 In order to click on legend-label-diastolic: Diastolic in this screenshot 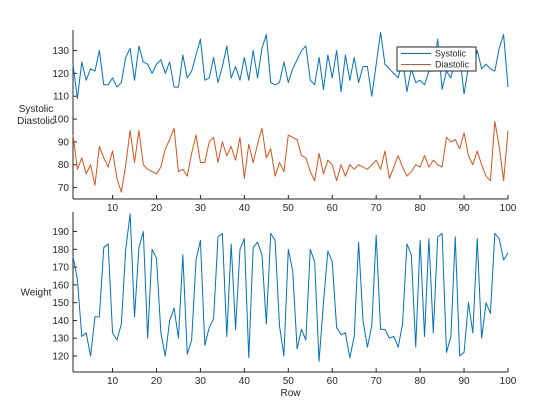, I will do `click(452, 65)`.